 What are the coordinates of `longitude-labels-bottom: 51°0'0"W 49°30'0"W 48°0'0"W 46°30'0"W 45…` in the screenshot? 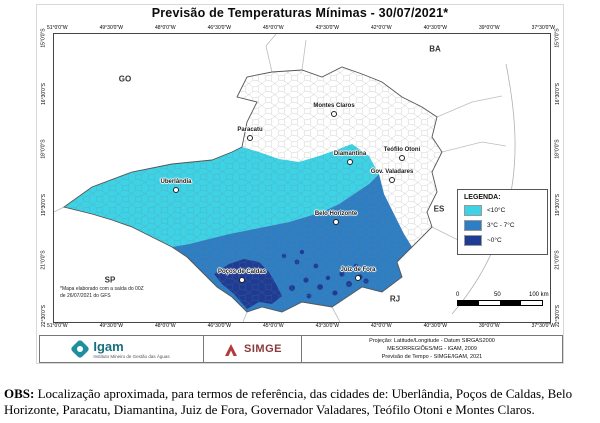 It's located at (301, 326).